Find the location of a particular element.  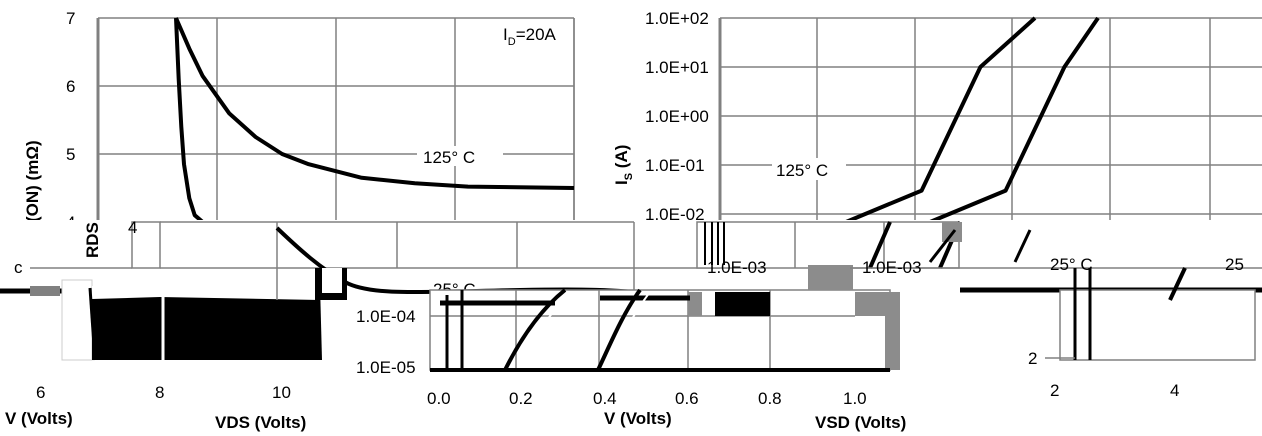

right-x-tick-0.8: 0.8 is located at coordinates (770, 398).